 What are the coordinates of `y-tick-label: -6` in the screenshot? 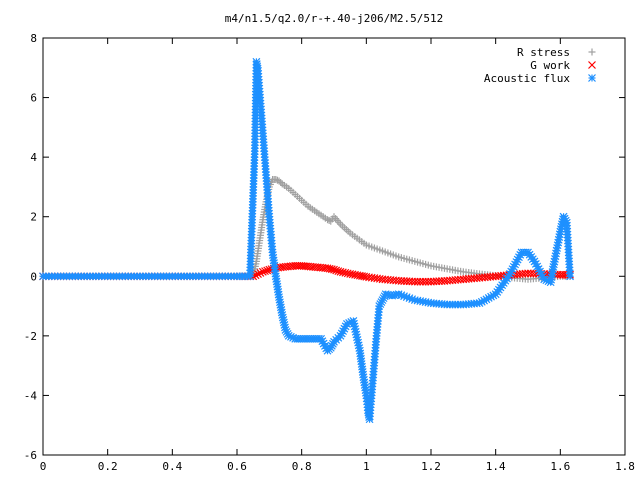 It's located at (30, 455).